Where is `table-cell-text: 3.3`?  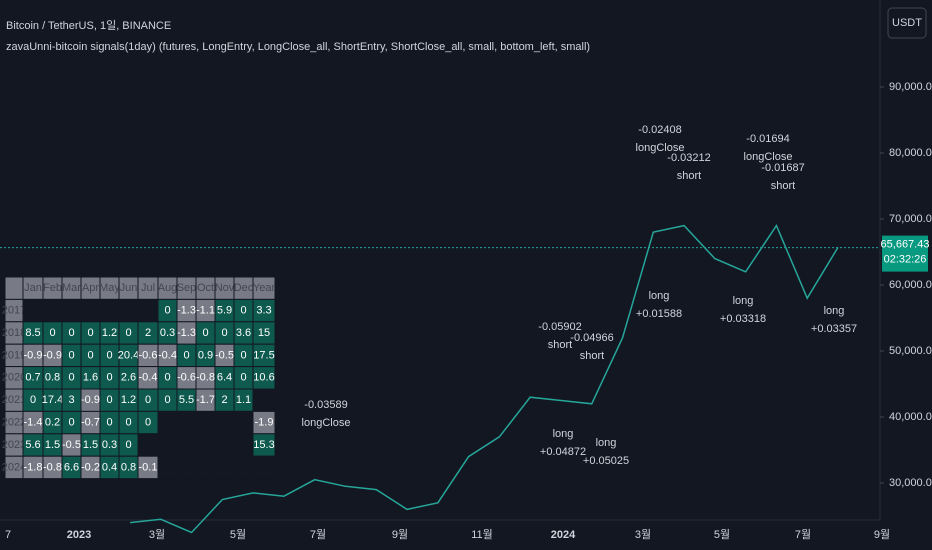 table-cell-text: 3.3 is located at coordinates (263, 311).